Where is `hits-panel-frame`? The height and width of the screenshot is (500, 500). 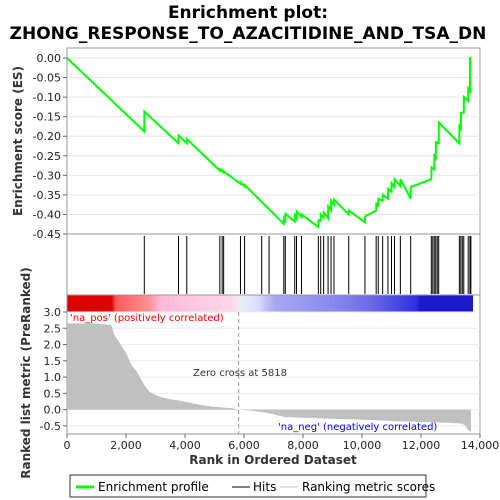 hits-panel-frame is located at coordinates (273, 264).